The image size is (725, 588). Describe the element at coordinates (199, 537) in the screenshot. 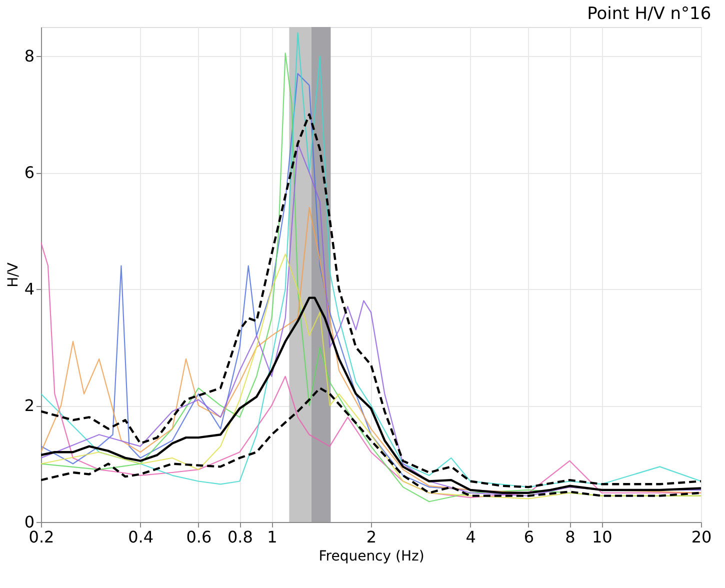

I see `x-tick-label: 0.6` at that location.